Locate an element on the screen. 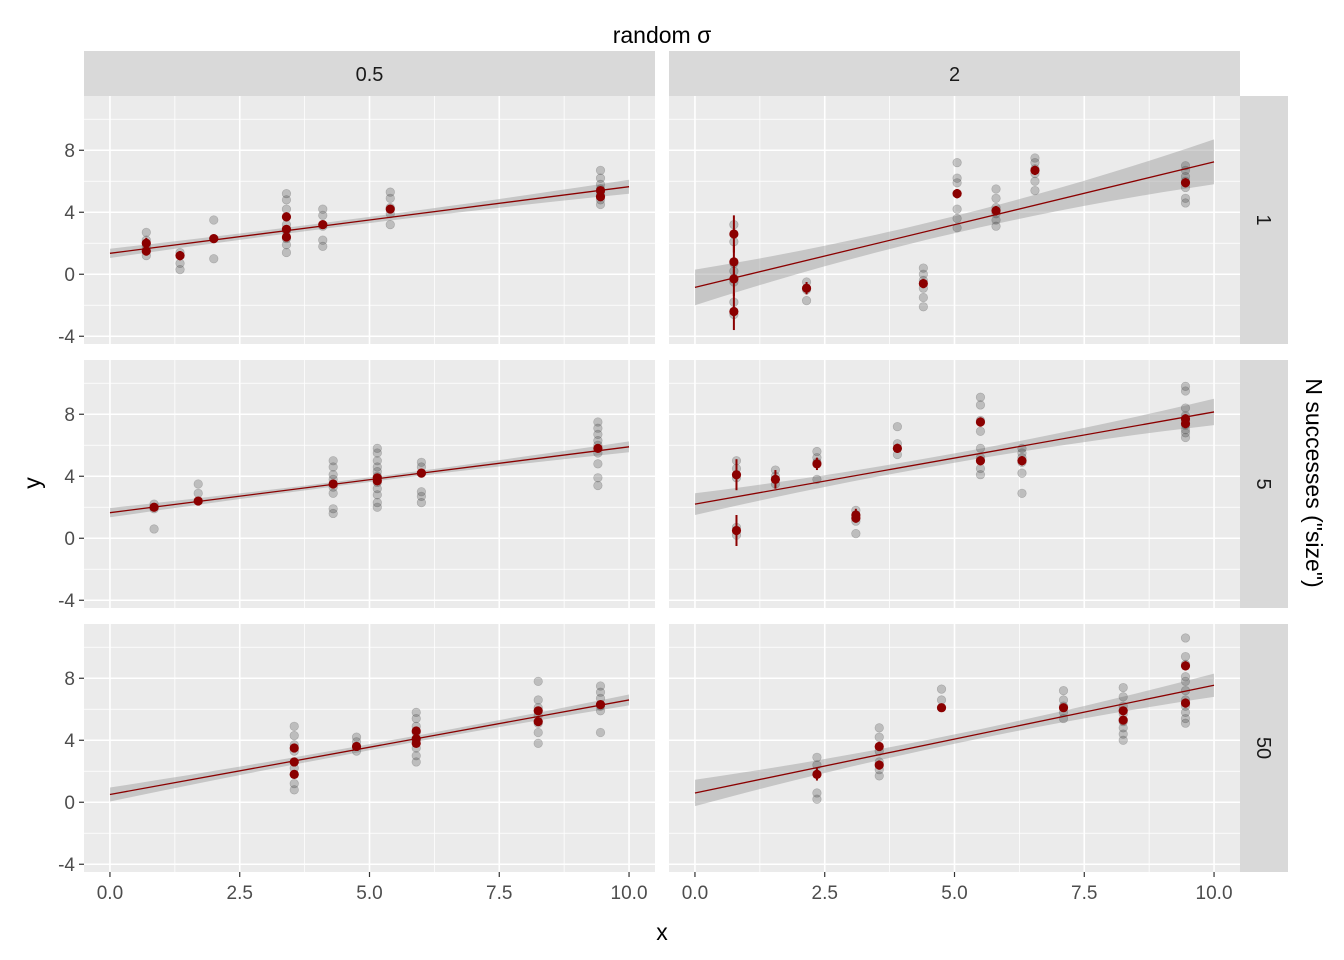  y-tick-label: 8 is located at coordinates (69, 679).